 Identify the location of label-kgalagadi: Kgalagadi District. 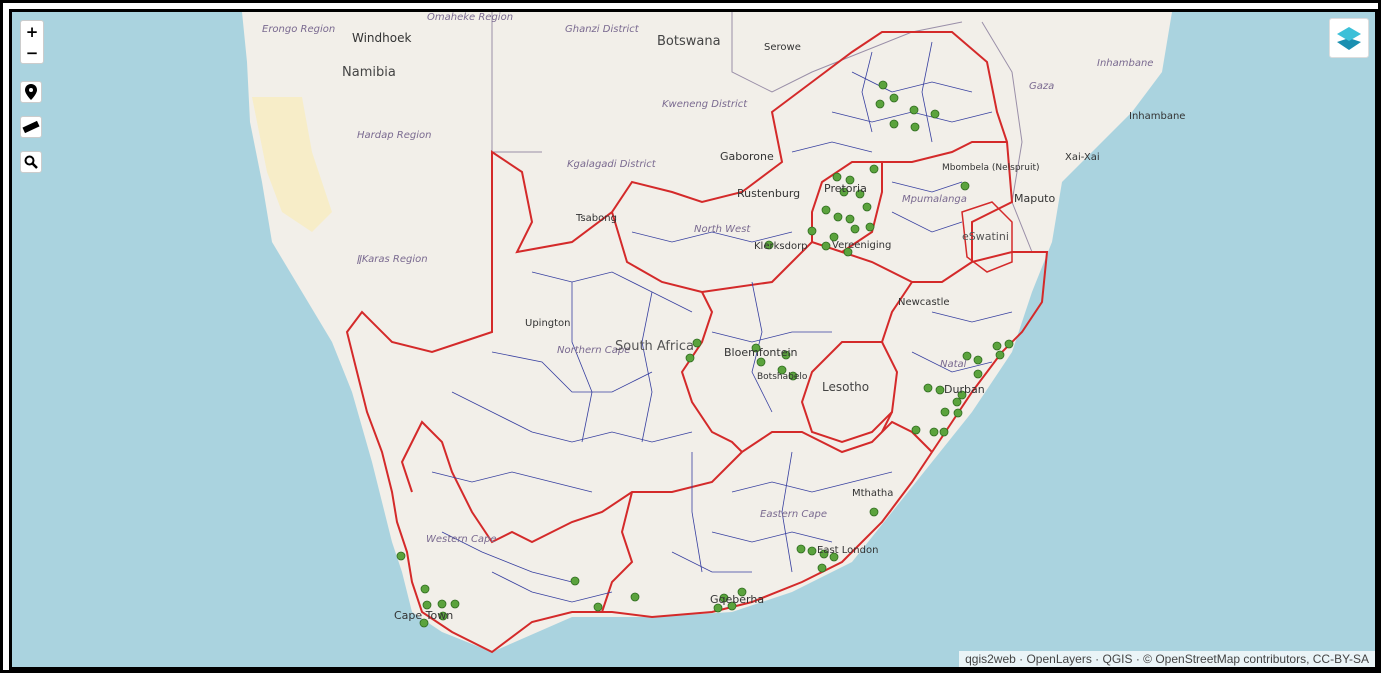
(612, 164).